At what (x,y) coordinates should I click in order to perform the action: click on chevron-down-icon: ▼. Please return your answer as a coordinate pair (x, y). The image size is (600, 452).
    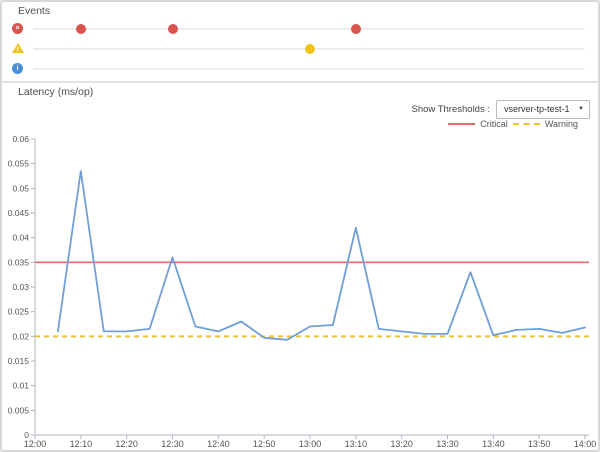
    Looking at the image, I should click on (581, 109).